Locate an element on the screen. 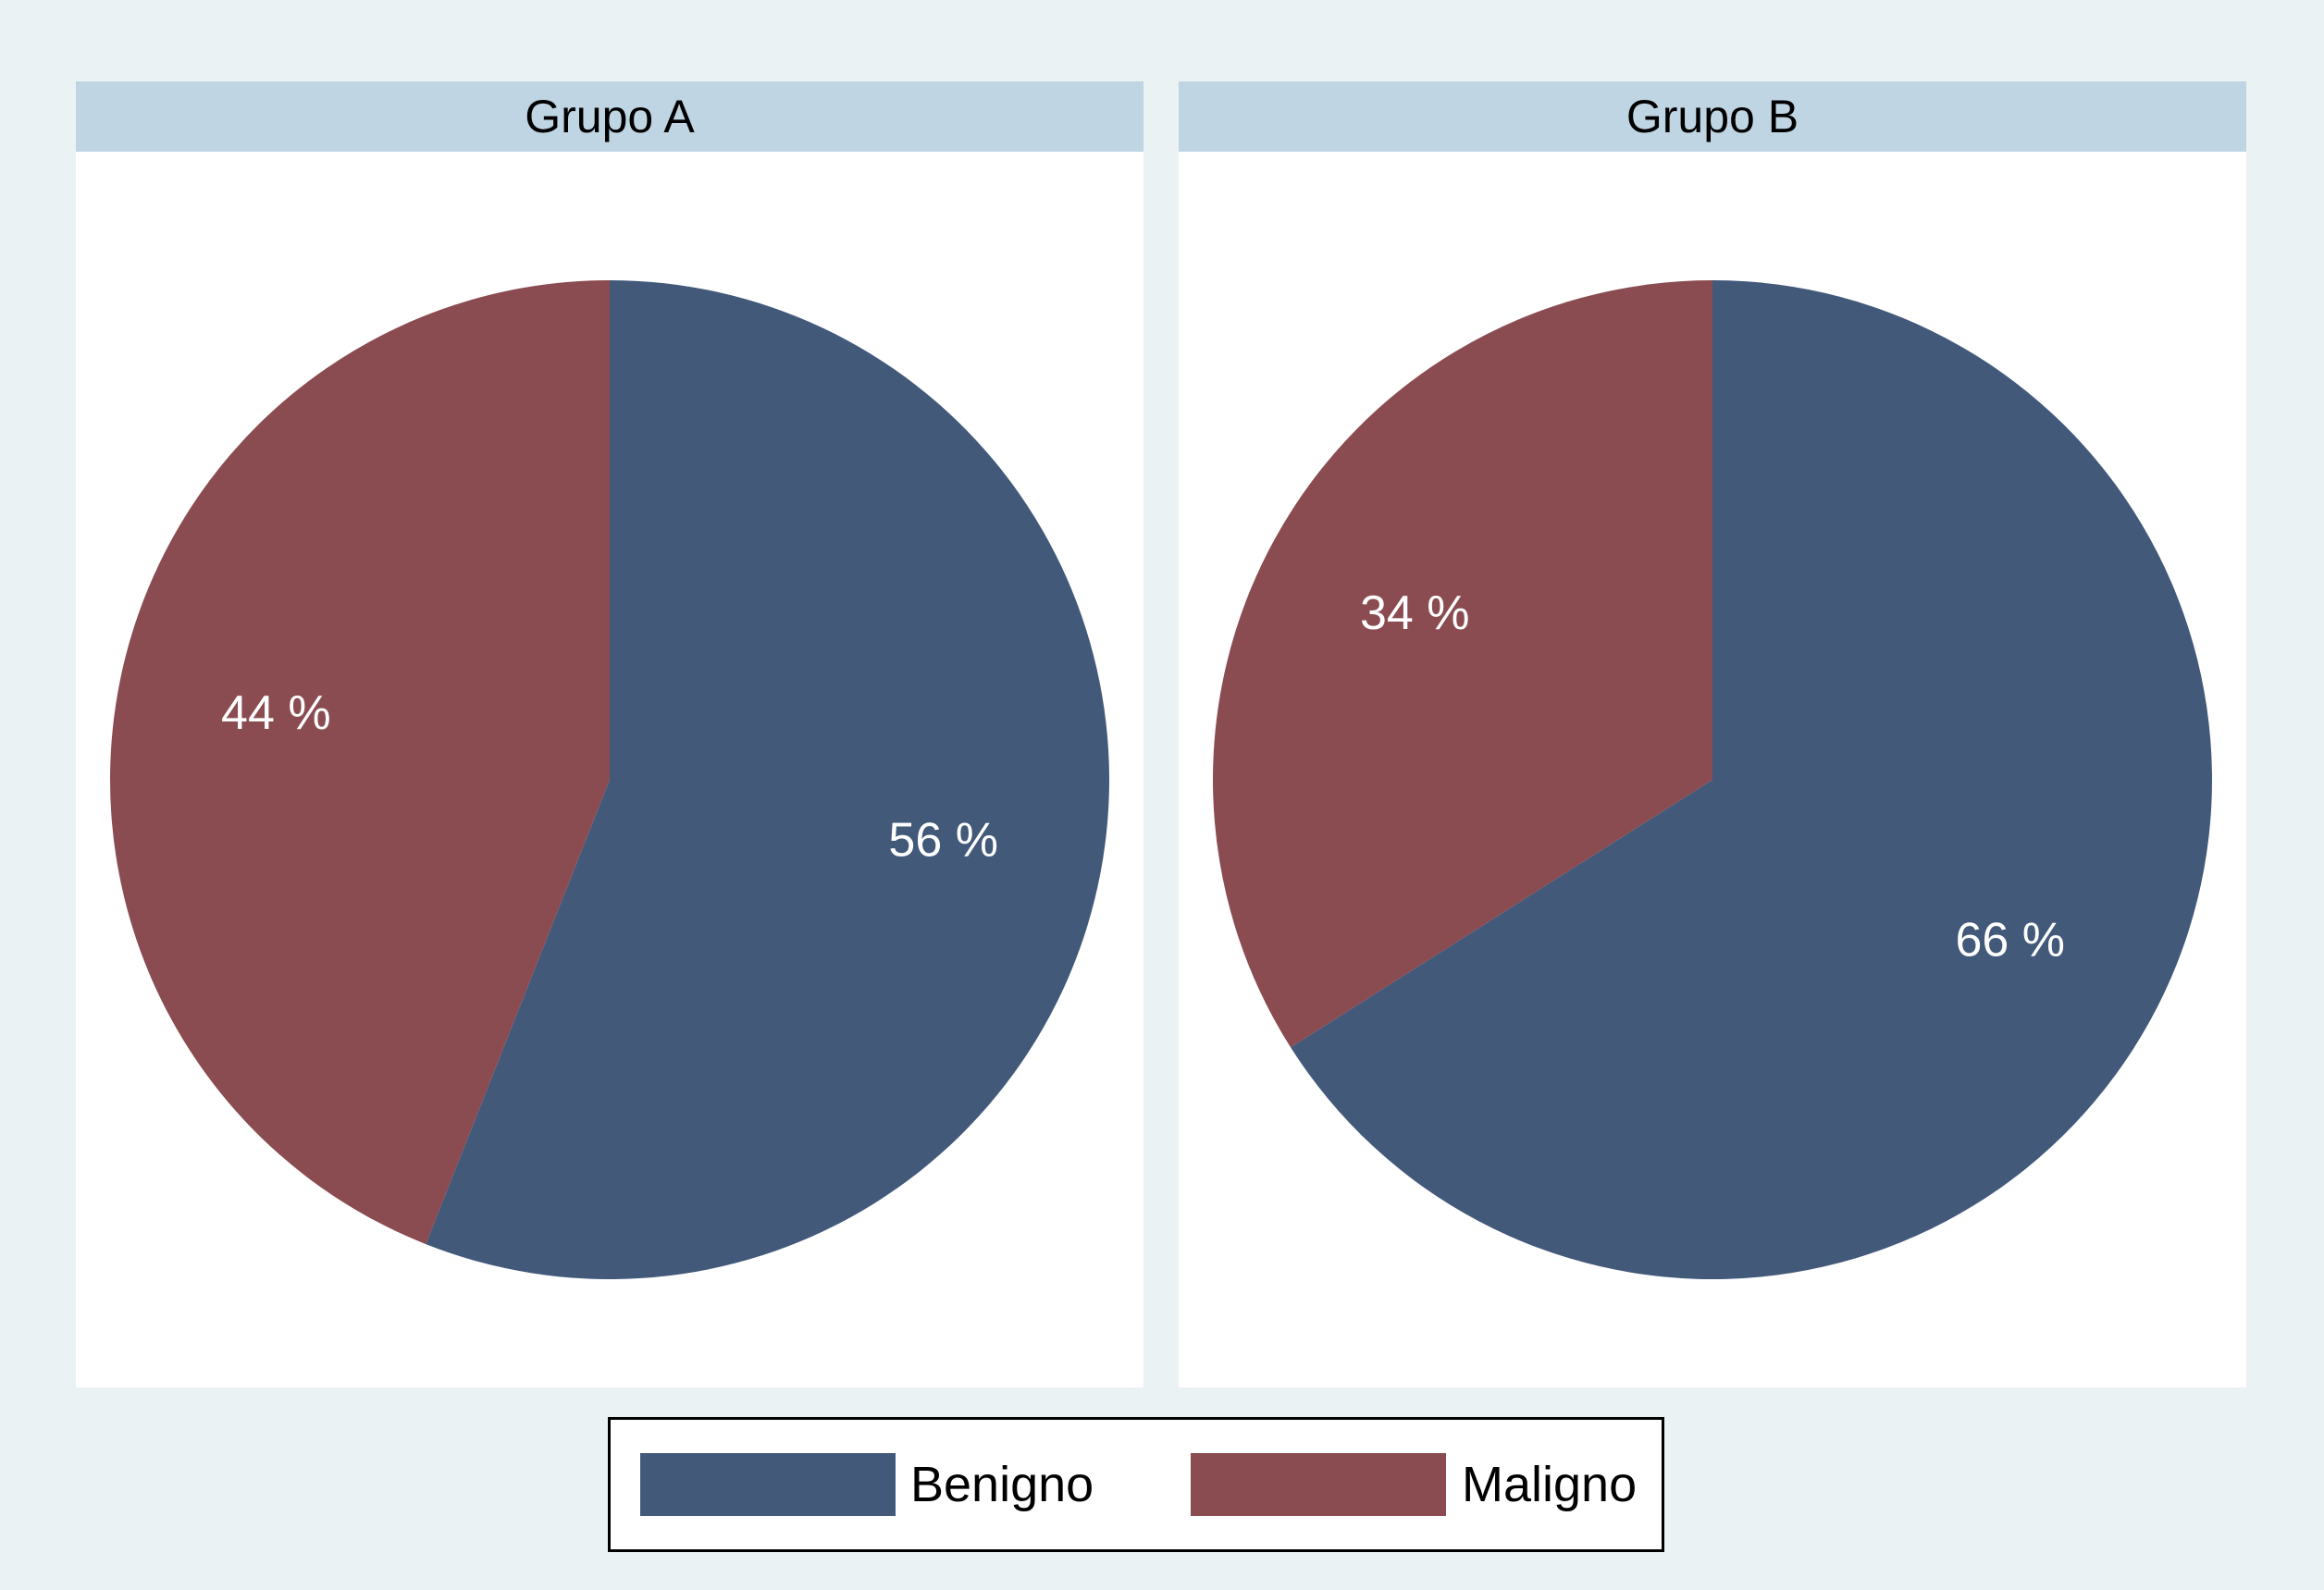 The image size is (2324, 1590). slice-value-label: 44 % is located at coordinates (276, 713).